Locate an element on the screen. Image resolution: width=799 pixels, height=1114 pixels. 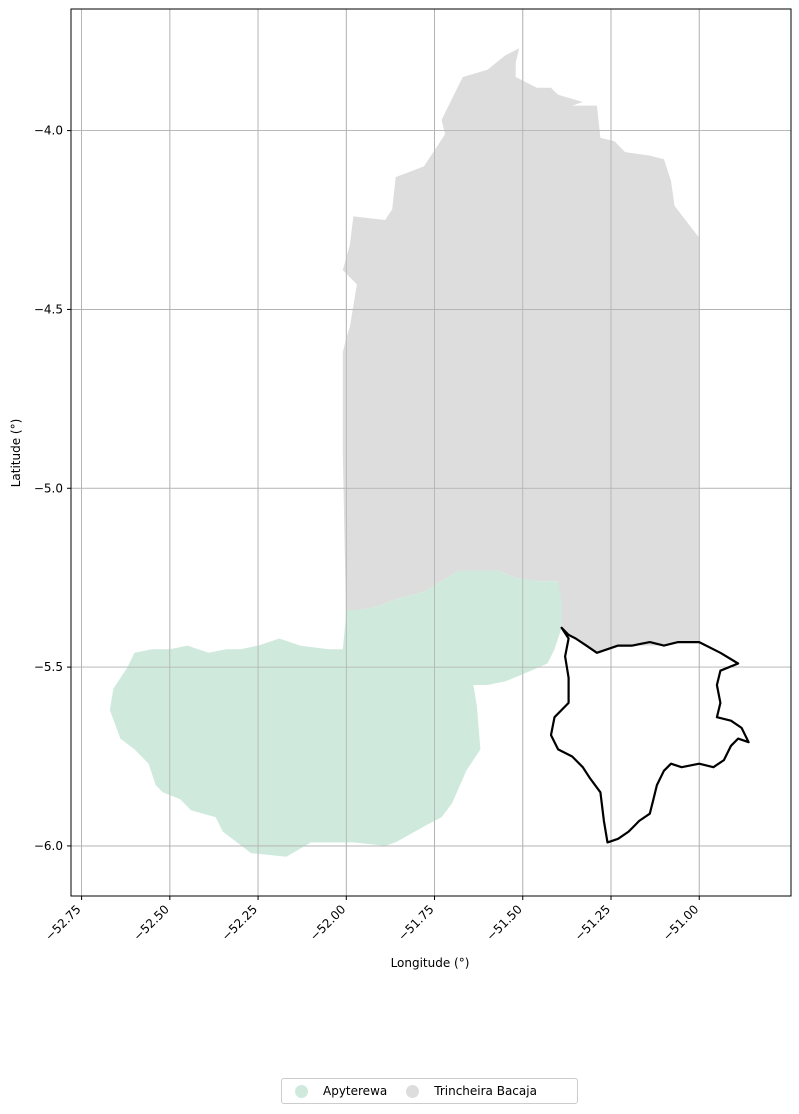
y-tick-label: −5.5 is located at coordinates (48, 667).